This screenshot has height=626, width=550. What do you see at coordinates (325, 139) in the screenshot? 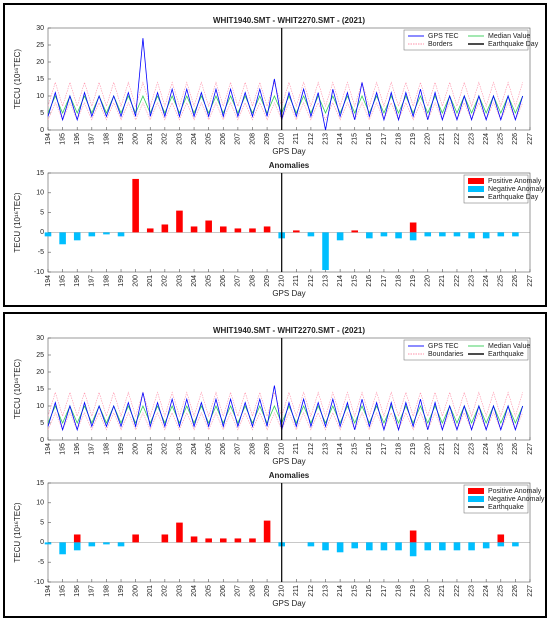
I see `x-tick-label: 213` at bounding box center [325, 139].